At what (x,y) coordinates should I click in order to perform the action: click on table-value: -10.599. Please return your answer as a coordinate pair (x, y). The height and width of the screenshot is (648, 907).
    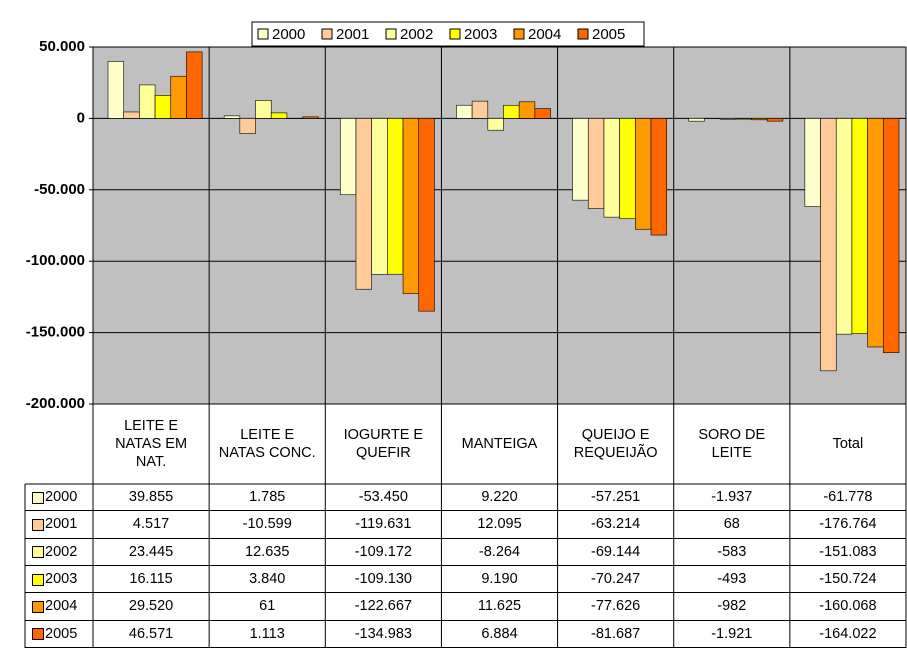
    Looking at the image, I should click on (267, 525).